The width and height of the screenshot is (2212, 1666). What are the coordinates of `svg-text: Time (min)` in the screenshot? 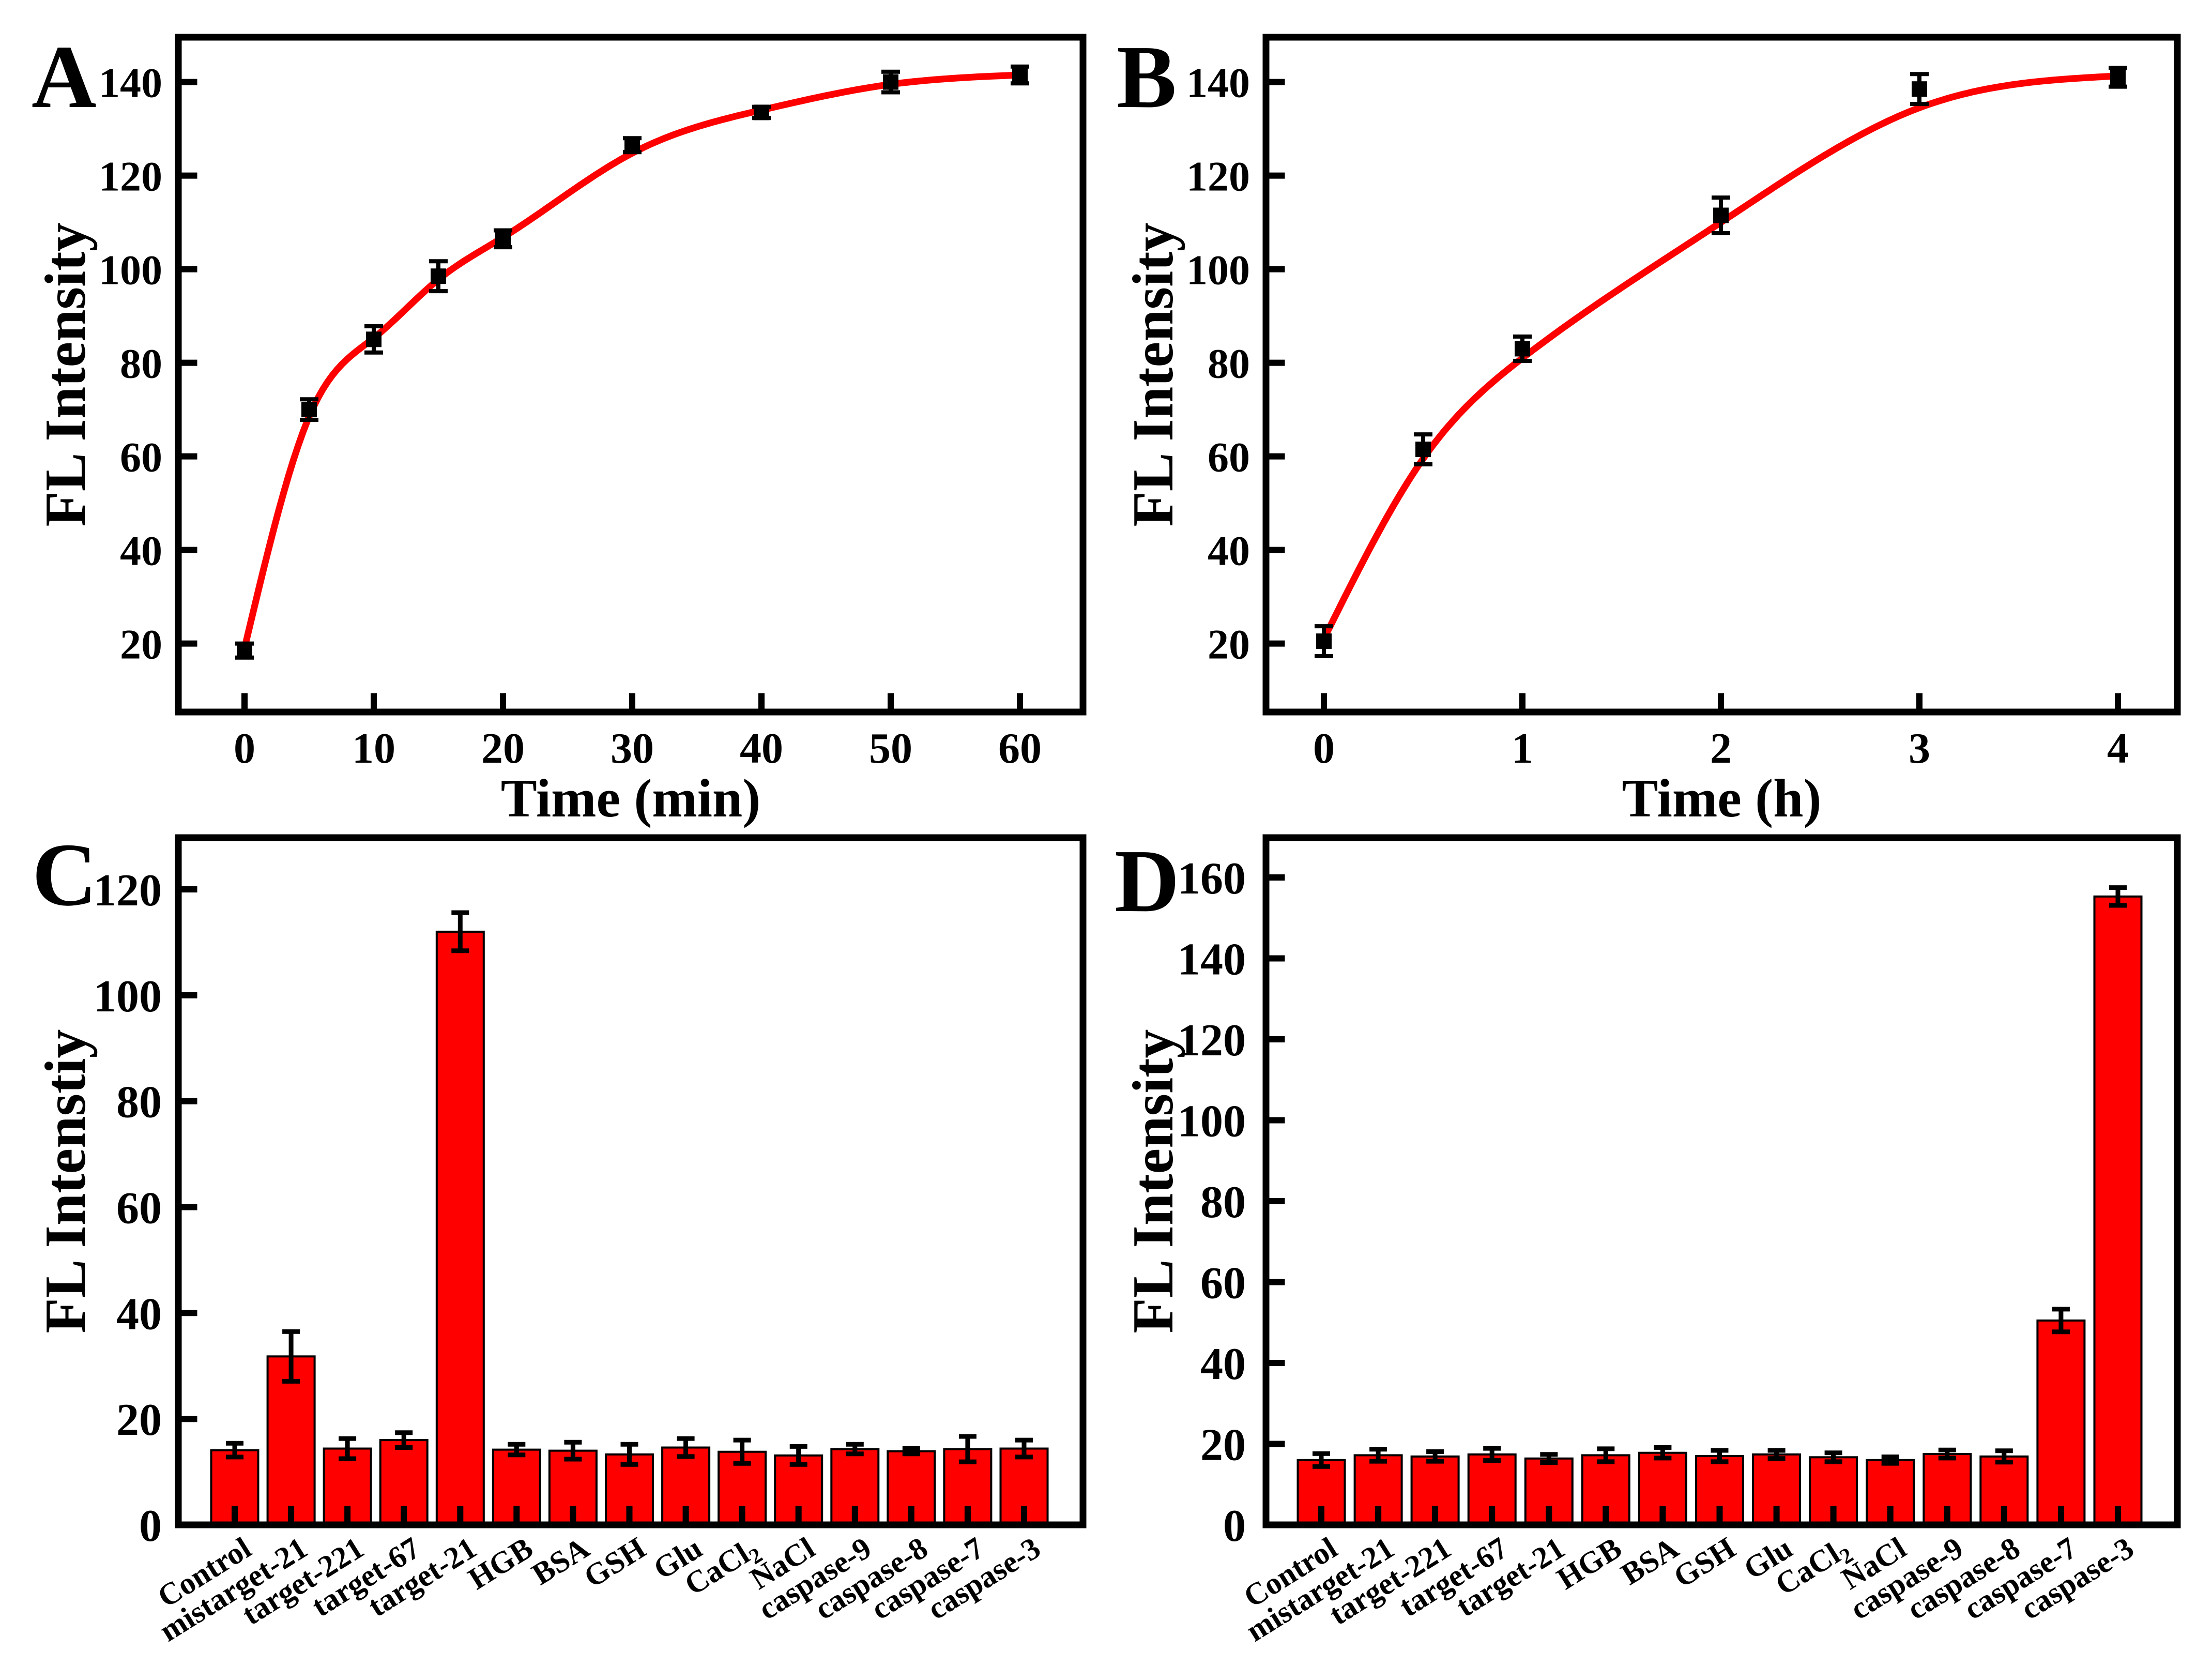 It's located at (631, 798).